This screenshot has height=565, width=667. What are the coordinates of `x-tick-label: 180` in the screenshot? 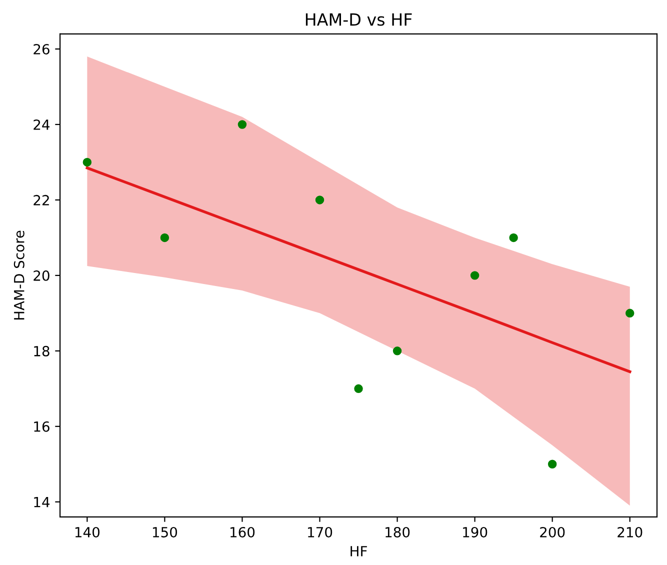 It's located at (398, 532).